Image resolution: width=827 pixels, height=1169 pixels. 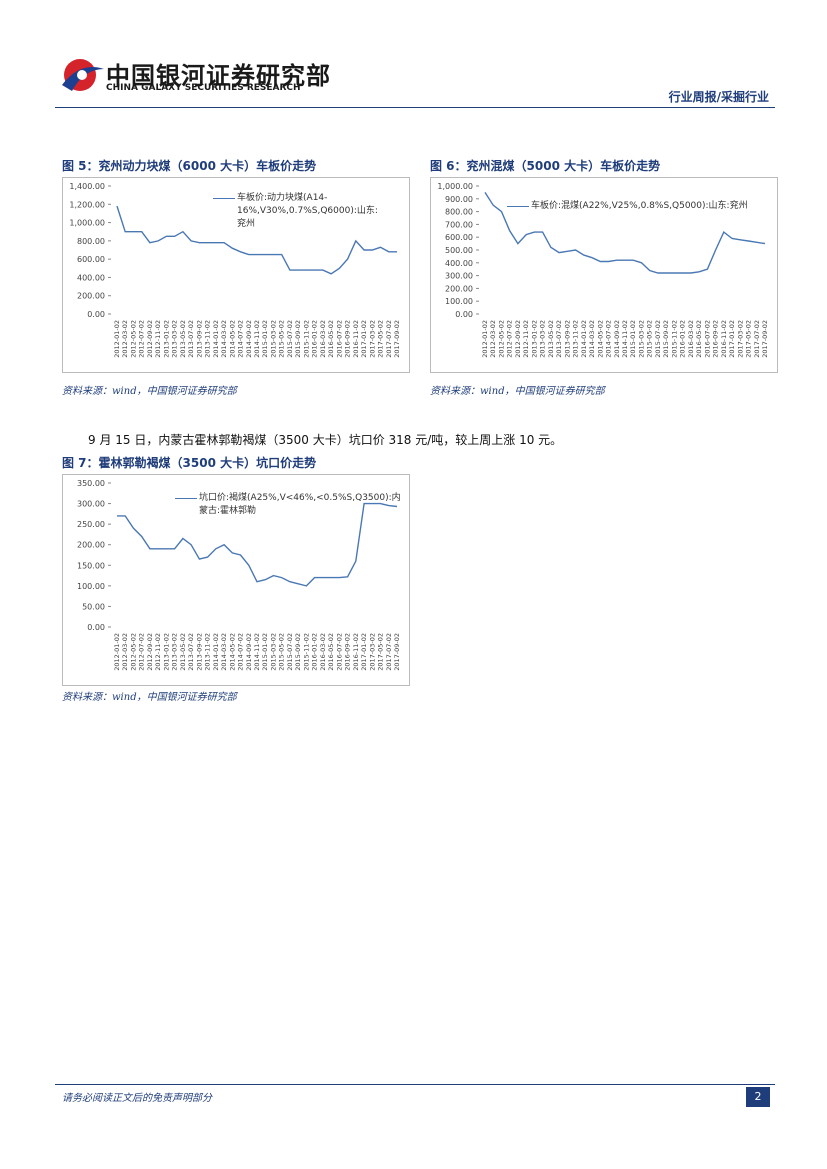 I want to click on x-tick-label: 2012-09-02, so click(x=150, y=652).